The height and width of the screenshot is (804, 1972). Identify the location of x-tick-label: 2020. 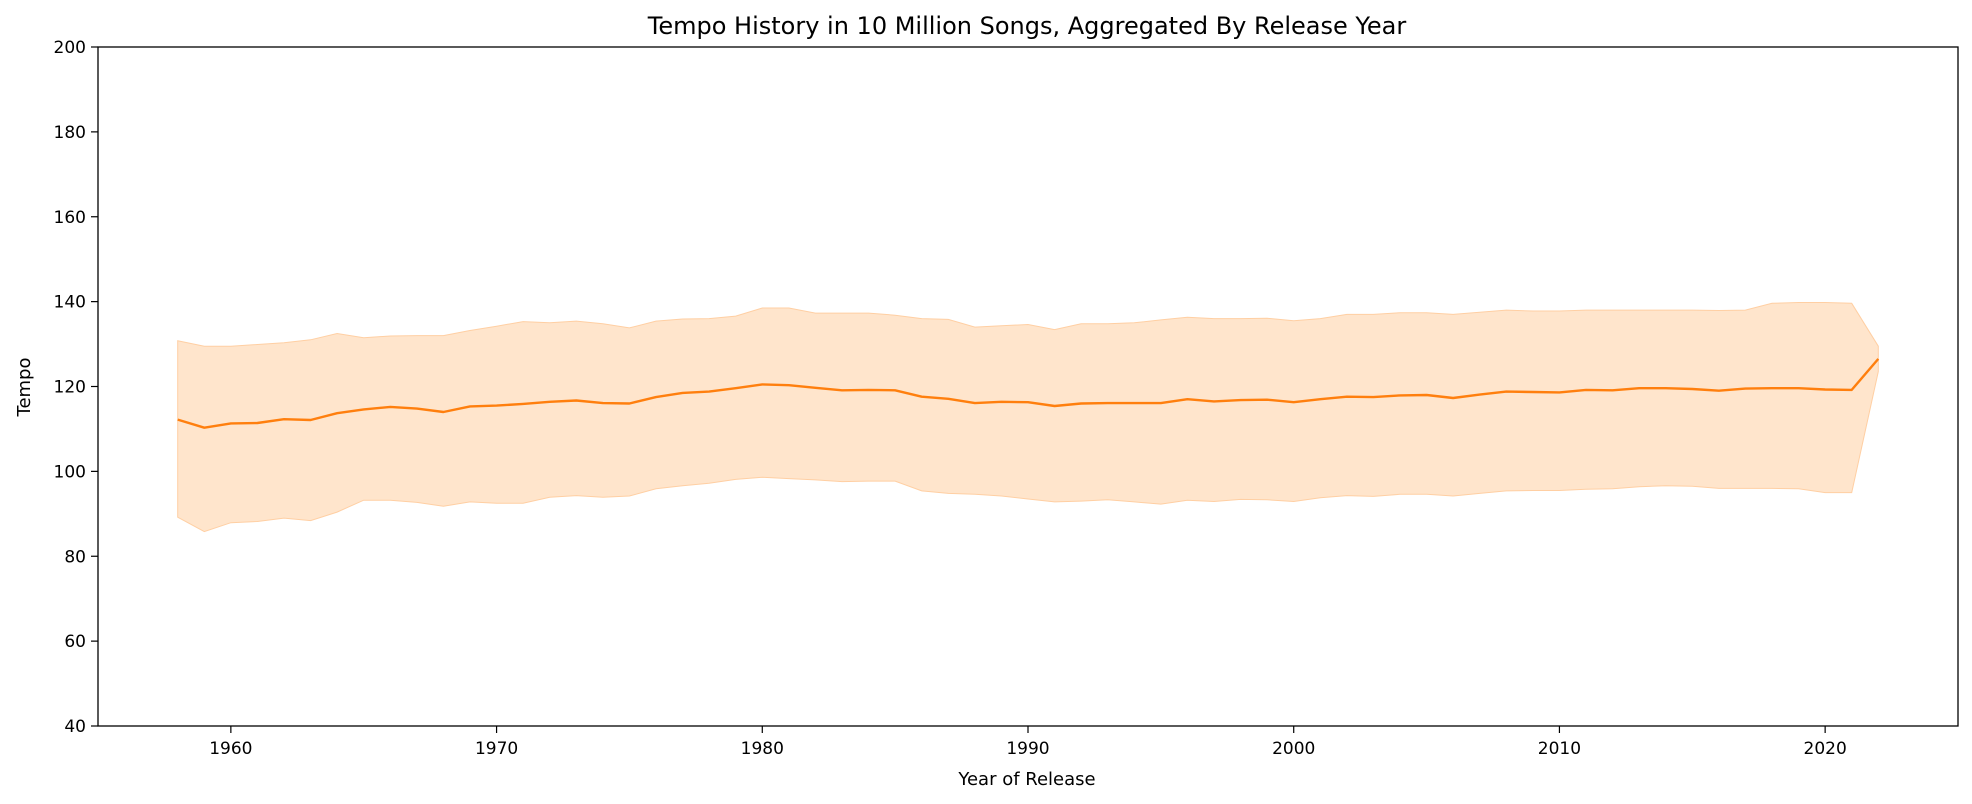
(1825, 749).